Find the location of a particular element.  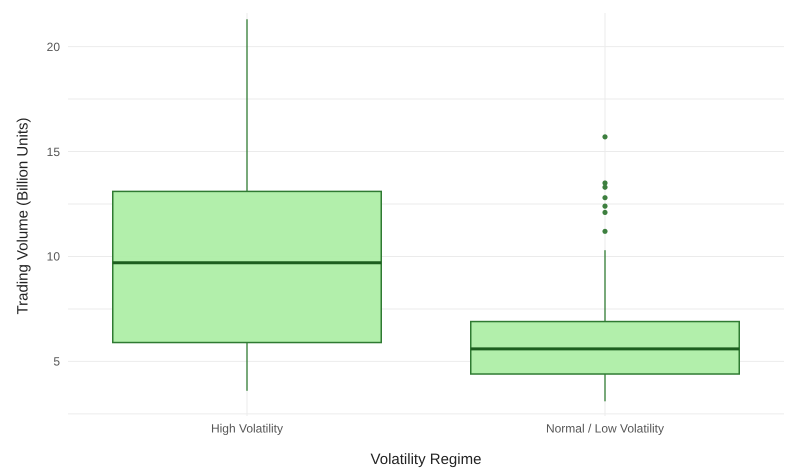

x-tick-label: High Volatility is located at coordinates (247, 429).